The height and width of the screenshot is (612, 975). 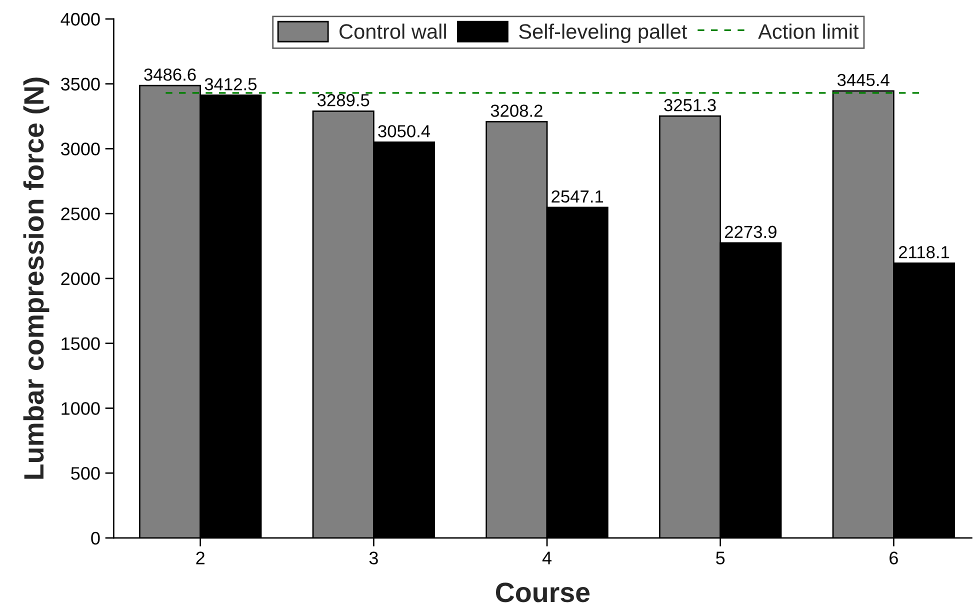 What do you see at coordinates (404, 131) in the screenshot?
I see `data-label: 3050.4` at bounding box center [404, 131].